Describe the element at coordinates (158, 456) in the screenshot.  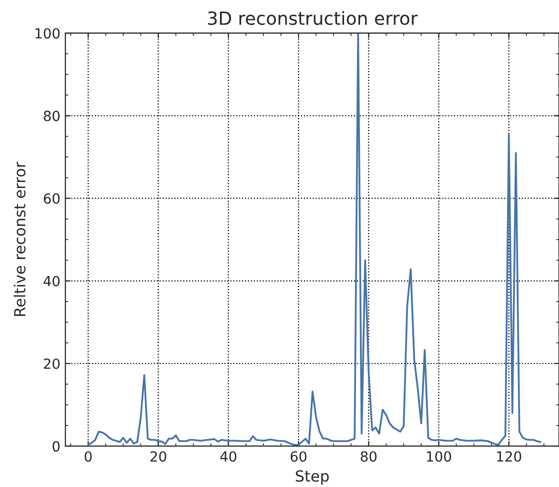
I see `x-tick-label: 20` at that location.